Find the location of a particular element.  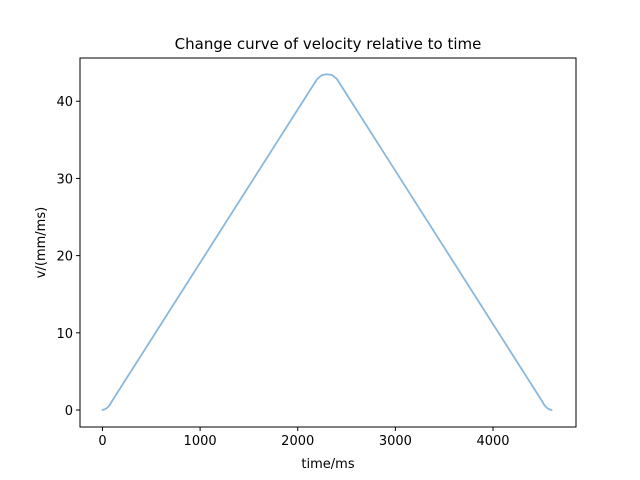

x-tick-label: 1000 is located at coordinates (200, 441).